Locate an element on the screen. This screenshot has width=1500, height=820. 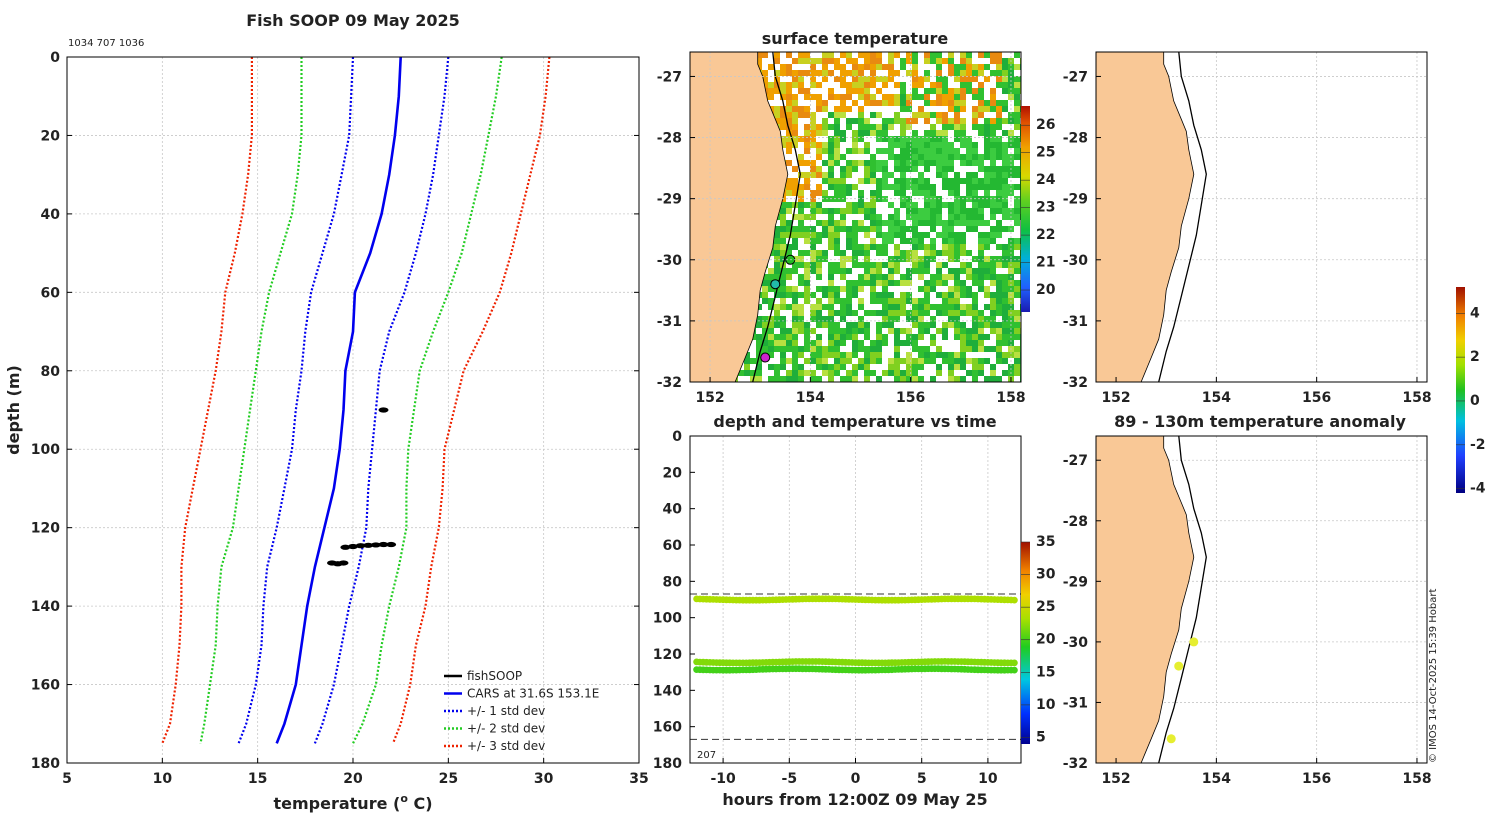
depth-time-dashed-lines is located at coordinates (855, 666).